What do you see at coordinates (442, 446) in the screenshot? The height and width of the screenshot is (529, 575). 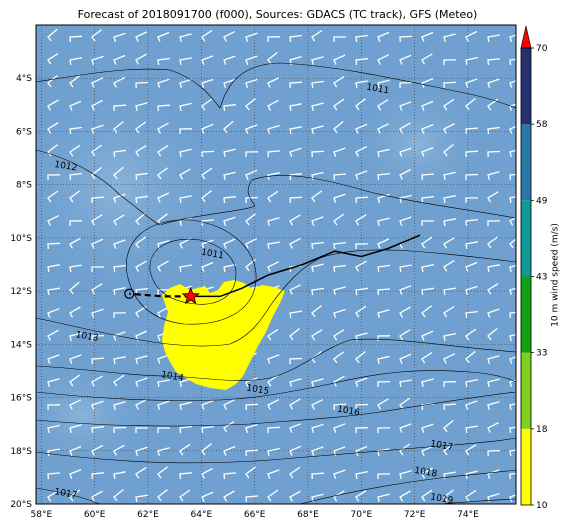 I see `isobar-label: 1017` at bounding box center [442, 446].